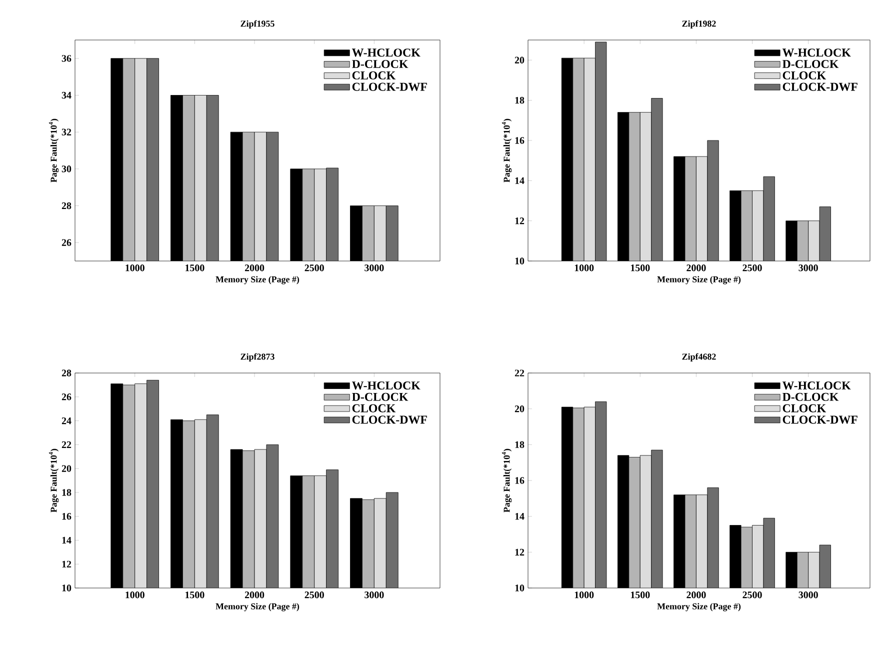  What do you see at coordinates (257, 24) in the screenshot?
I see `chart-title: Zipf1955` at bounding box center [257, 24].